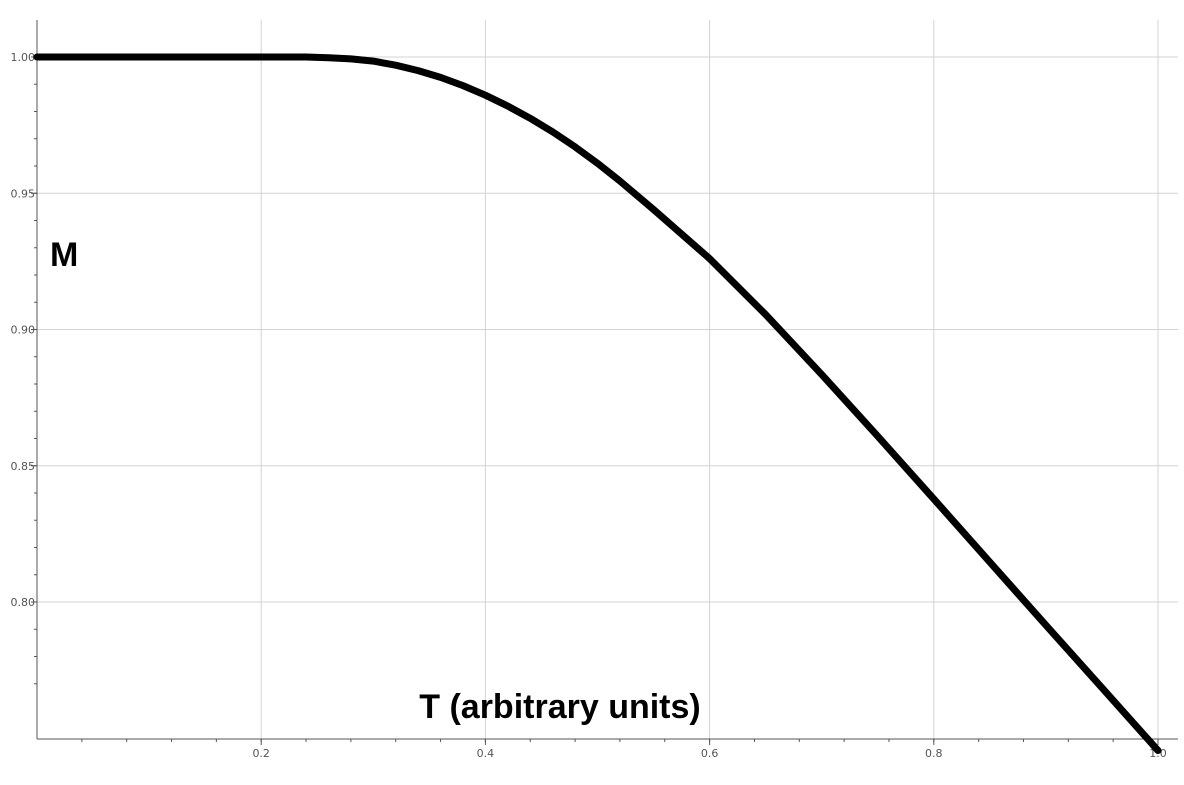  What do you see at coordinates (23, 602) in the screenshot?
I see `y-tick-label: 0.80` at bounding box center [23, 602].